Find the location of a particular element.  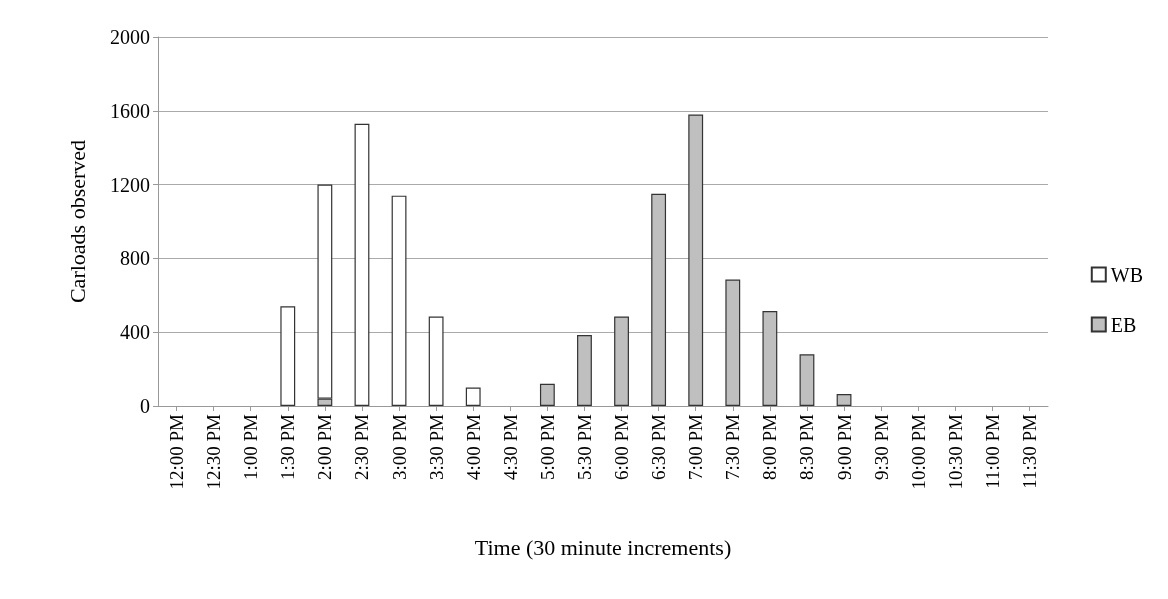

x-tick-label: 7:30 PM is located at coordinates (733, 446).